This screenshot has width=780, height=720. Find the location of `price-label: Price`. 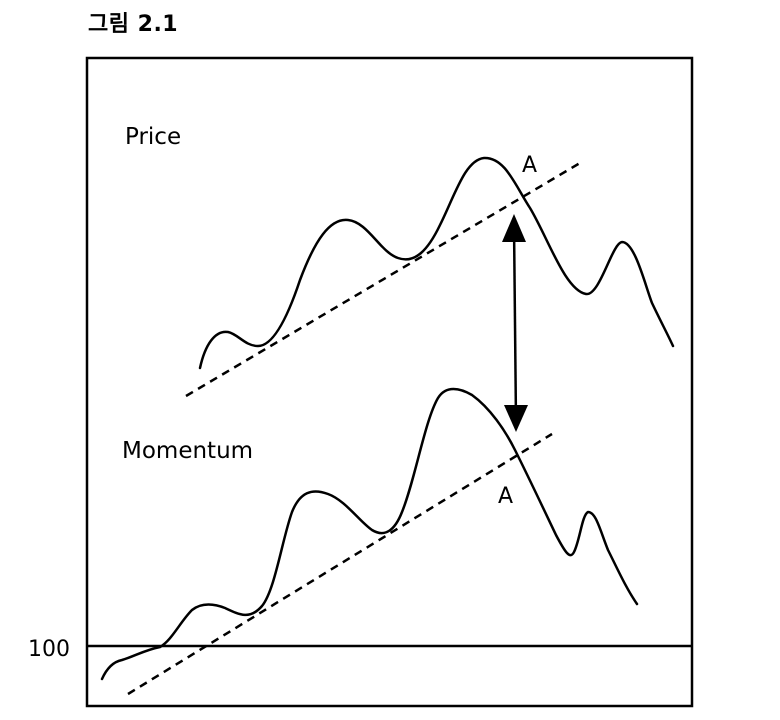

price-label: Price is located at coordinates (153, 137).